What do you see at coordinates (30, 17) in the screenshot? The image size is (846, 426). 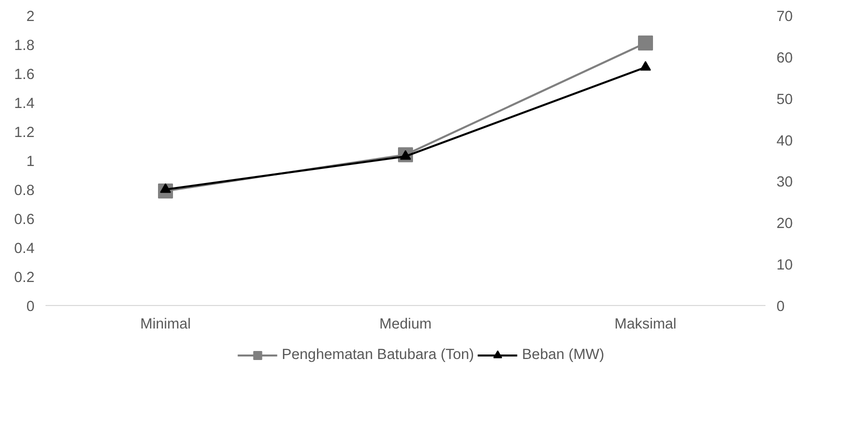 I see `y-tick-label: 2` at bounding box center [30, 17].